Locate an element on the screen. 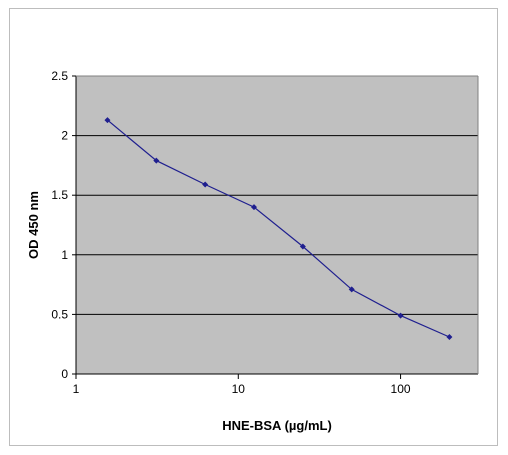 This screenshot has height=455, width=508. x-axis-title: HNE-BSA (µg/mL) is located at coordinates (277, 425).